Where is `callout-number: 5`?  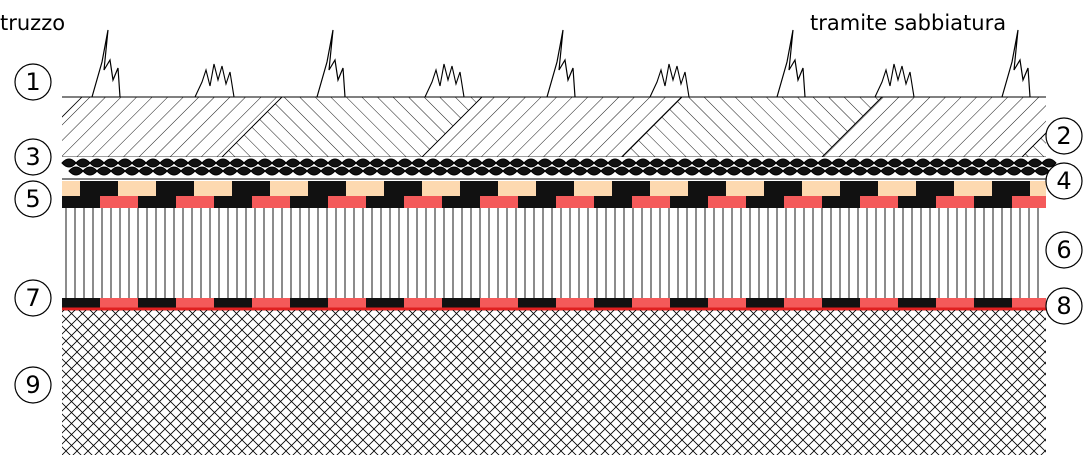 callout-number: 5 is located at coordinates (32, 199).